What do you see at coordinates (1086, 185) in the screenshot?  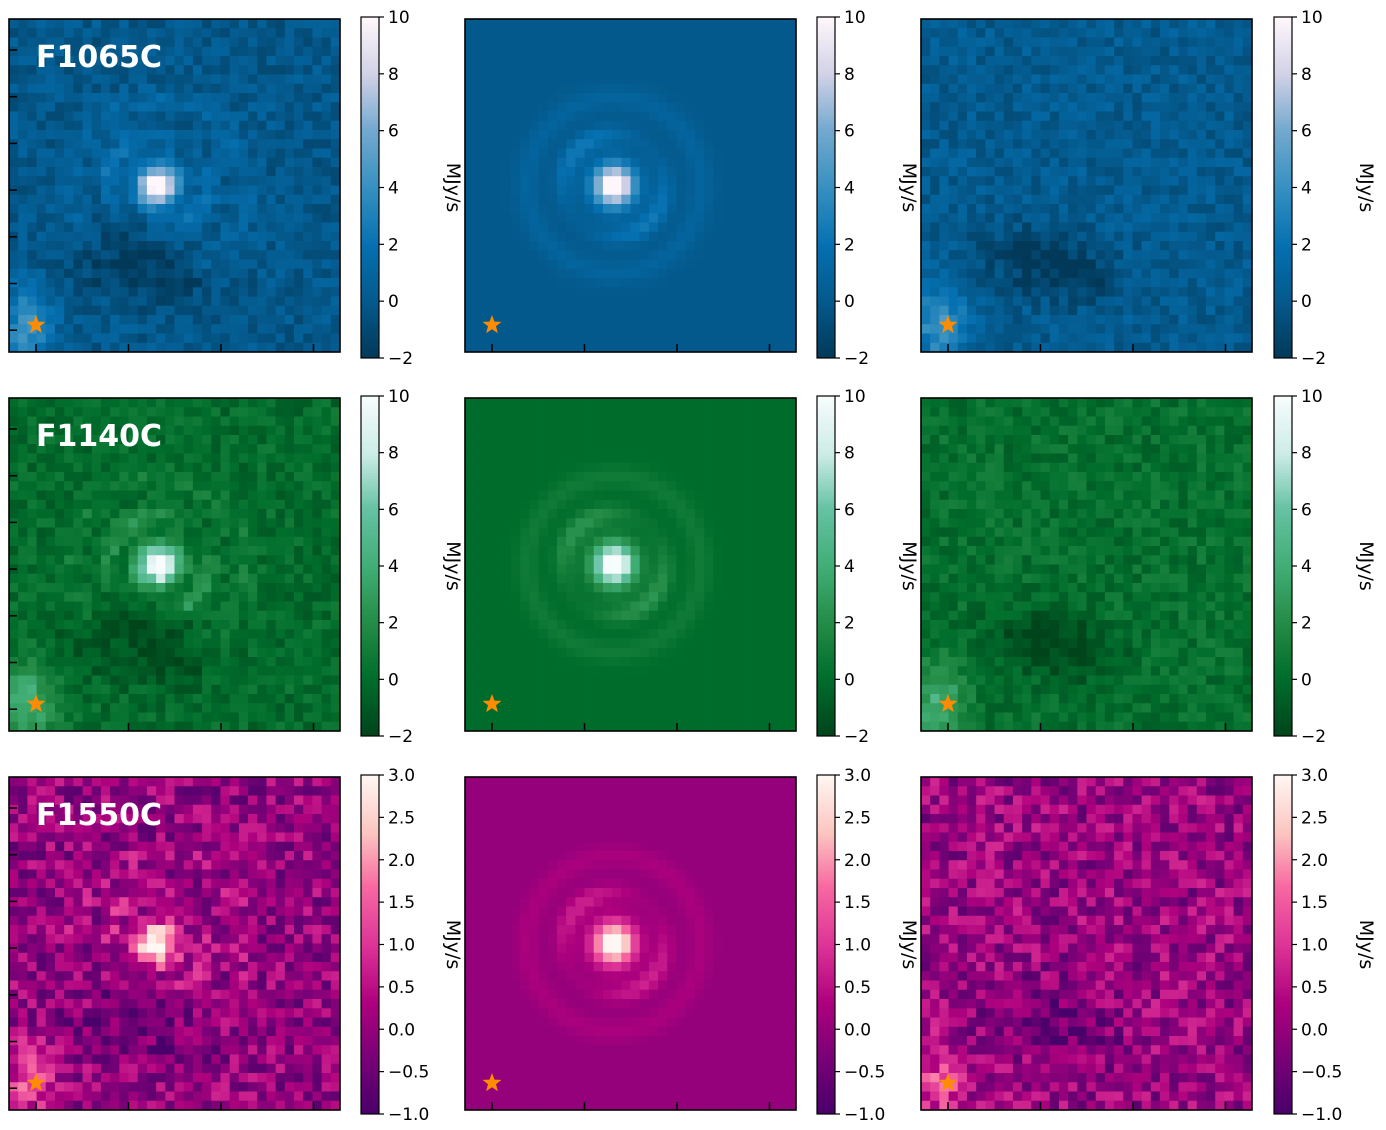 I see `panel-frame` at bounding box center [1086, 185].